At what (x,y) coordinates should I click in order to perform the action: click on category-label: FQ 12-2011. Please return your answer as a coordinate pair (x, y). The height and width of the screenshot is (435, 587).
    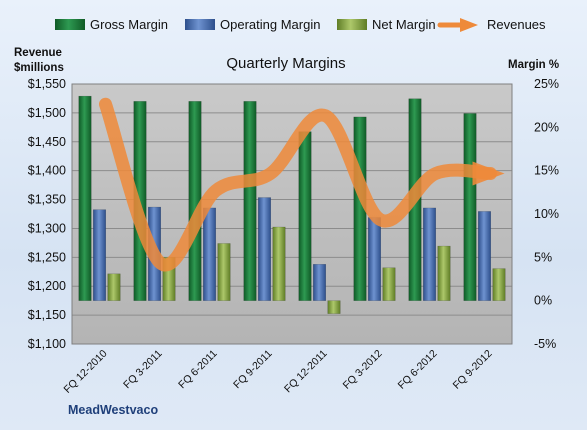
    Looking at the image, I should click on (306, 372).